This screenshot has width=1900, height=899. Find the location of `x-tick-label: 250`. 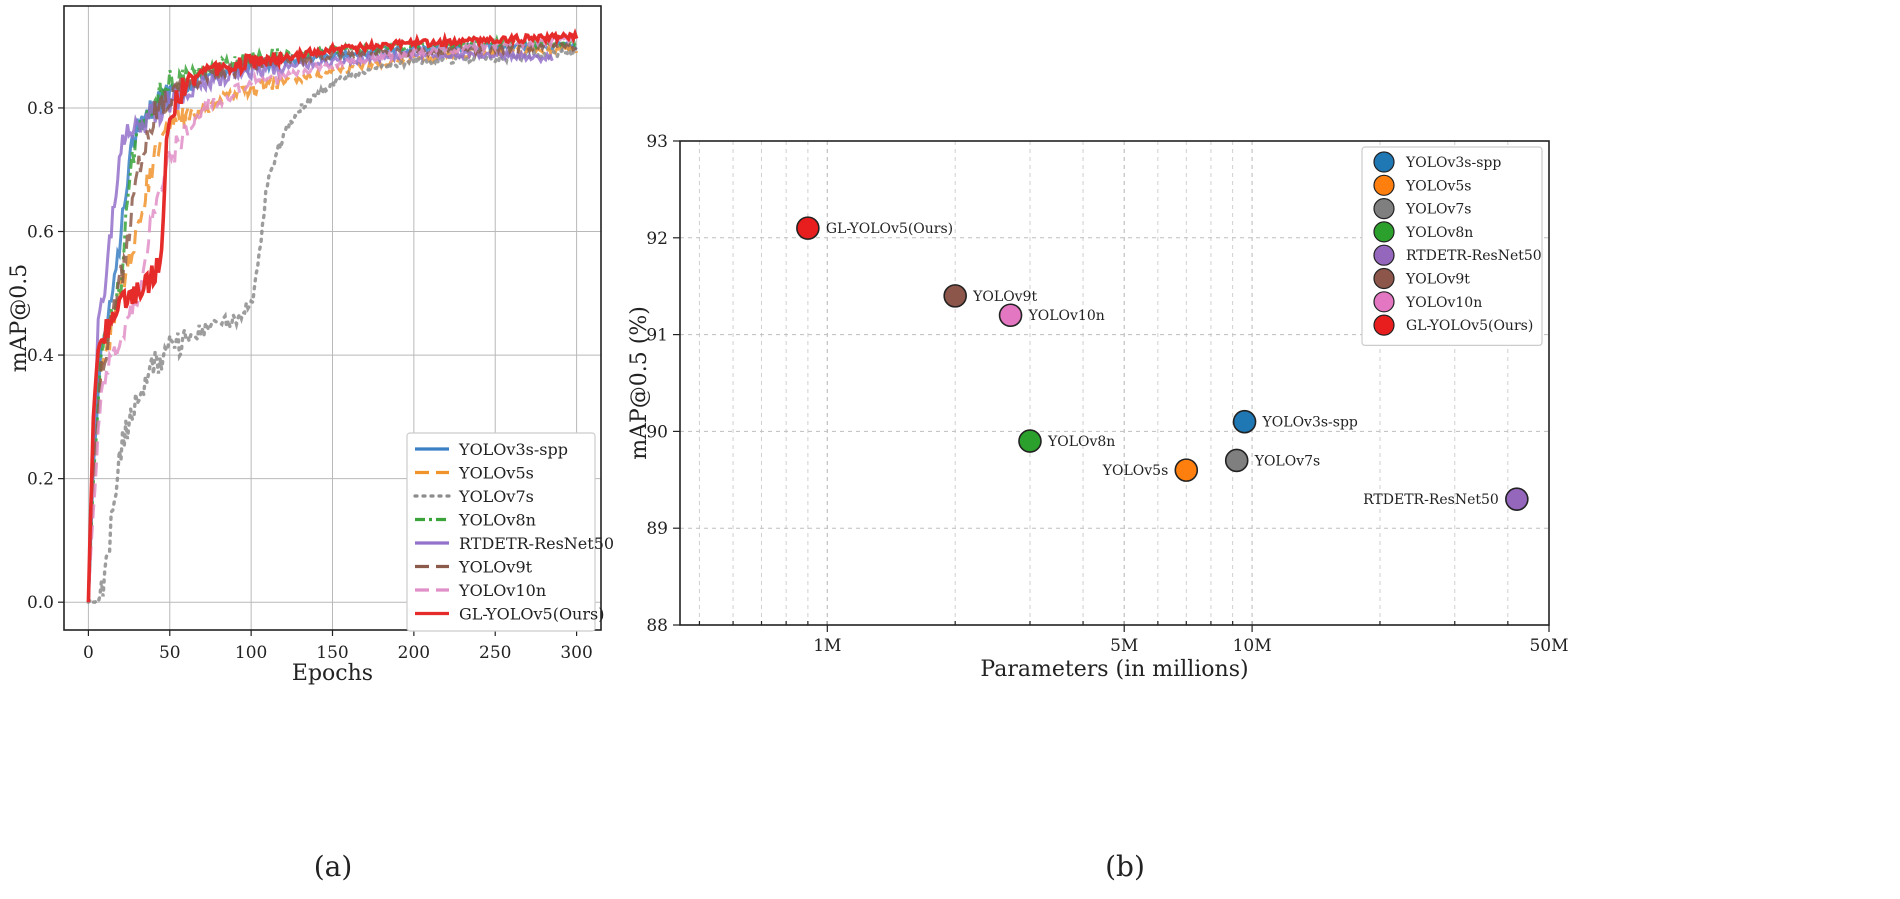

x-tick-label: 250 is located at coordinates (495, 653).